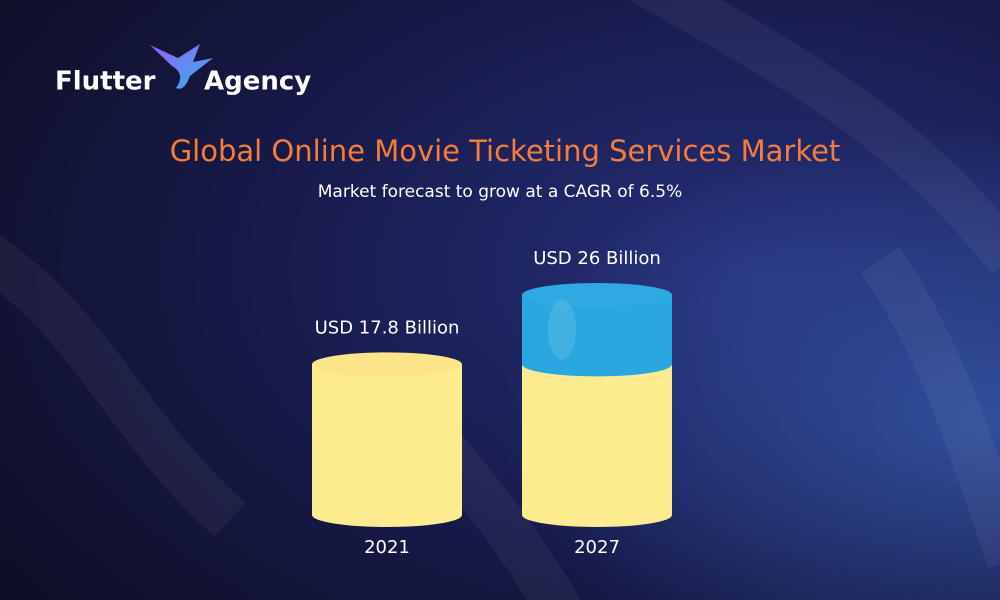 The image size is (1000, 600). What do you see at coordinates (387, 547) in the screenshot?
I see `x-tick-label: 2021` at bounding box center [387, 547].